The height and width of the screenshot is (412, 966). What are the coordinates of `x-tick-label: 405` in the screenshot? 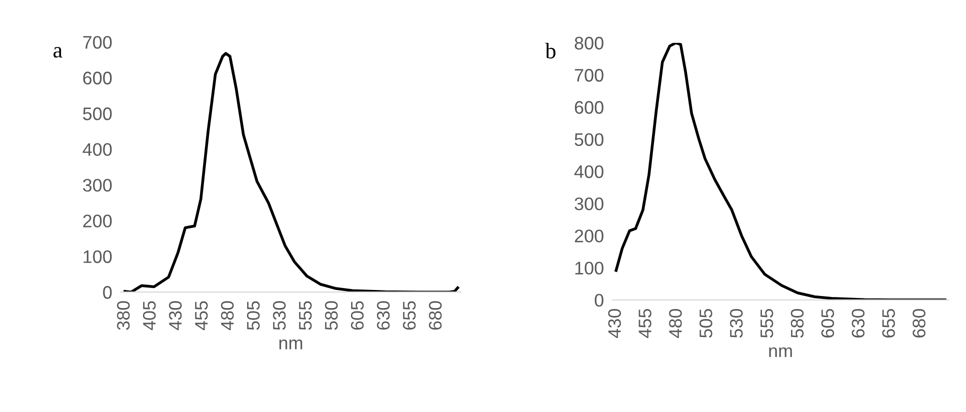 It's located at (149, 315).